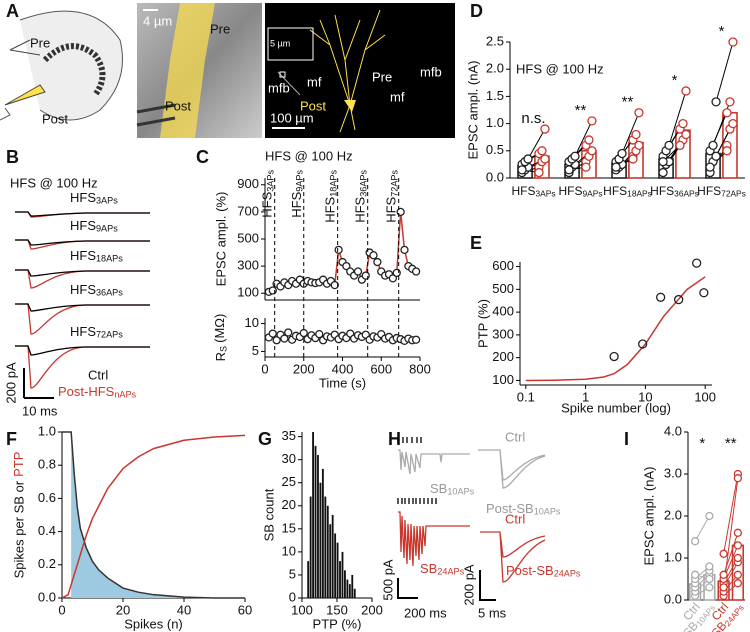  What do you see at coordinates (476, 11) in the screenshot?
I see `panel-letter: D` at bounding box center [476, 11].